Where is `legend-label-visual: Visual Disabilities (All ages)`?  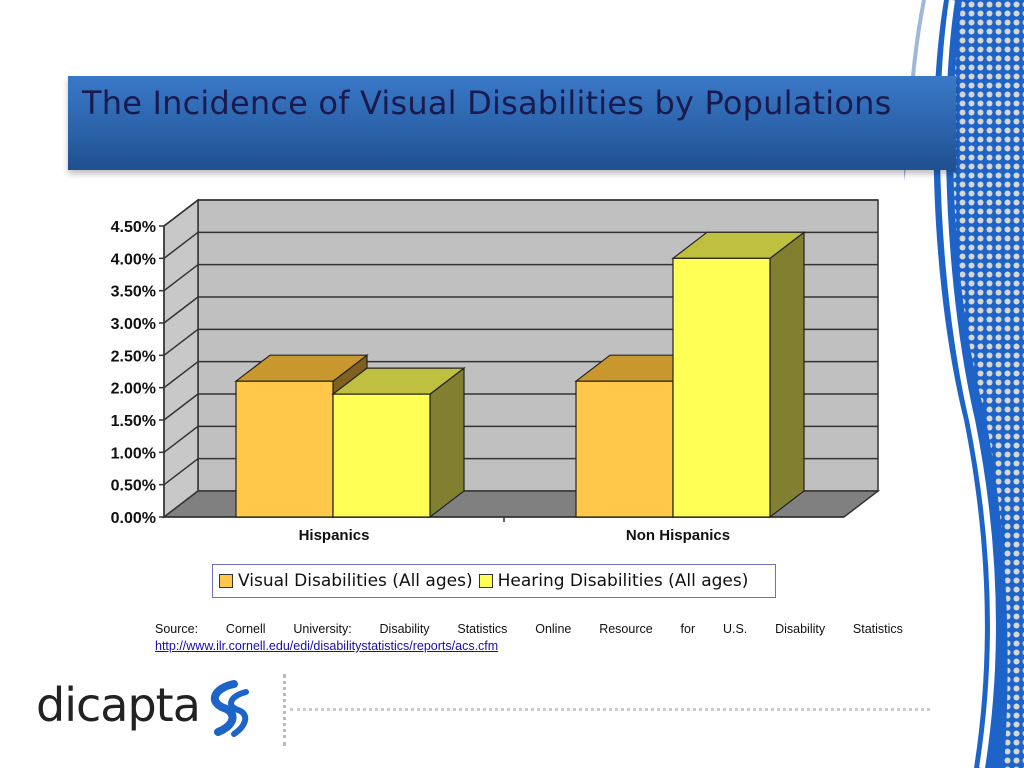 legend-label-visual: Visual Disabilities (All ages) is located at coordinates (355, 581).